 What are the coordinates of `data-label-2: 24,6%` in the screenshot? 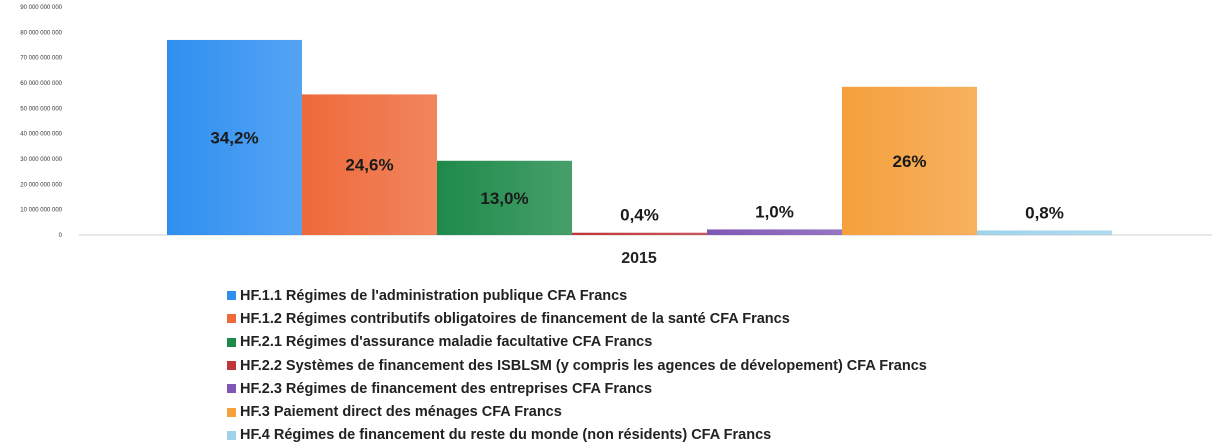 It's located at (369, 165).